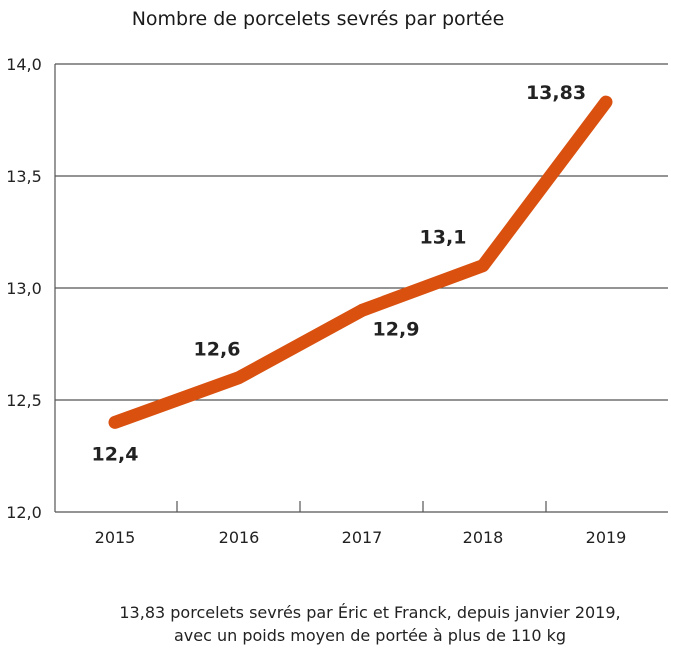  What do you see at coordinates (217, 350) in the screenshot?
I see `data-label: 12,6` at bounding box center [217, 350].